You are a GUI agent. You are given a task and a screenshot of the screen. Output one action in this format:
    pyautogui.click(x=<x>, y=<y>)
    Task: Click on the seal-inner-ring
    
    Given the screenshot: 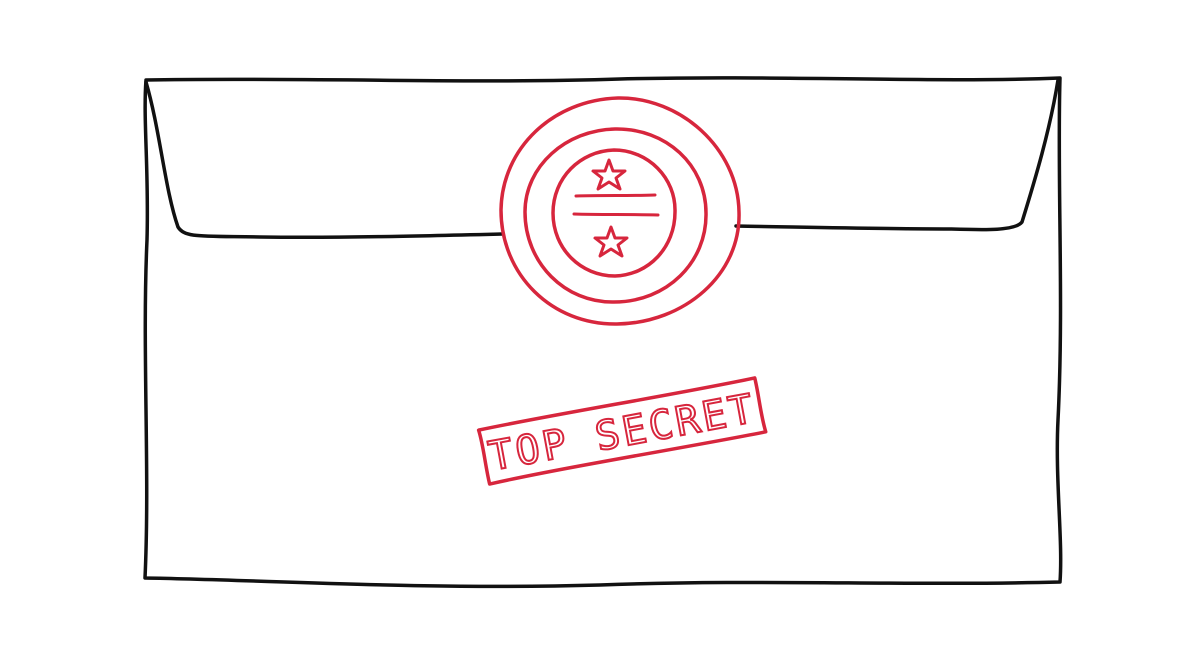 What is the action you would take?
    pyautogui.click(x=614, y=213)
    